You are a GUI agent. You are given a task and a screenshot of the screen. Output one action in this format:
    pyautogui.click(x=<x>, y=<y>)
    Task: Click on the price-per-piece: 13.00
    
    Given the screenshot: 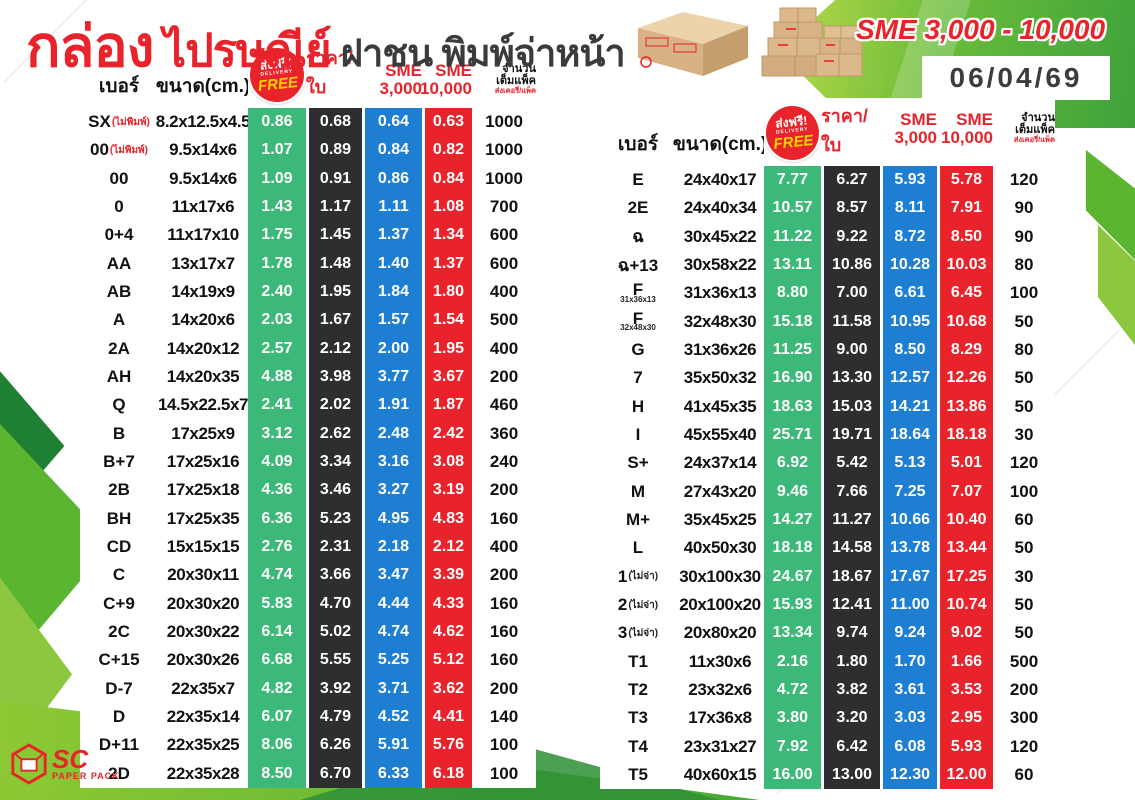 What is the action you would take?
    pyautogui.click(x=850, y=775)
    